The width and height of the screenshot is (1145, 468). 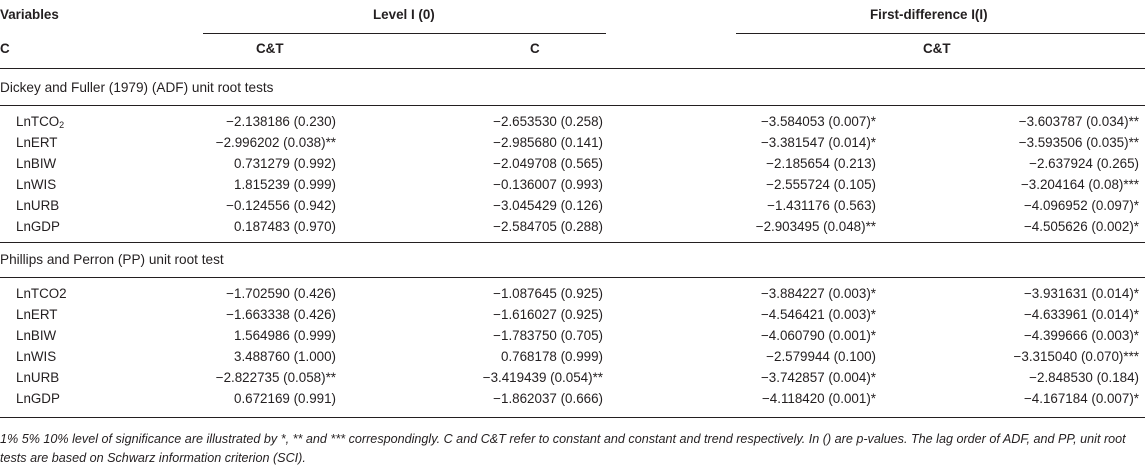 What do you see at coordinates (535, 48) in the screenshot?
I see `header-c-level: C` at bounding box center [535, 48].